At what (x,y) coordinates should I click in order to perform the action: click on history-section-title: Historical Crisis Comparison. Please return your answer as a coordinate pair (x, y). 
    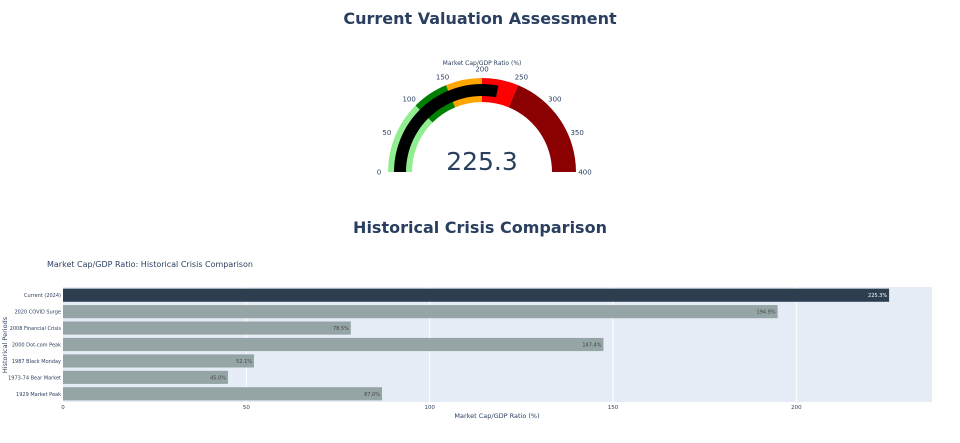
    Looking at the image, I should click on (480, 227).